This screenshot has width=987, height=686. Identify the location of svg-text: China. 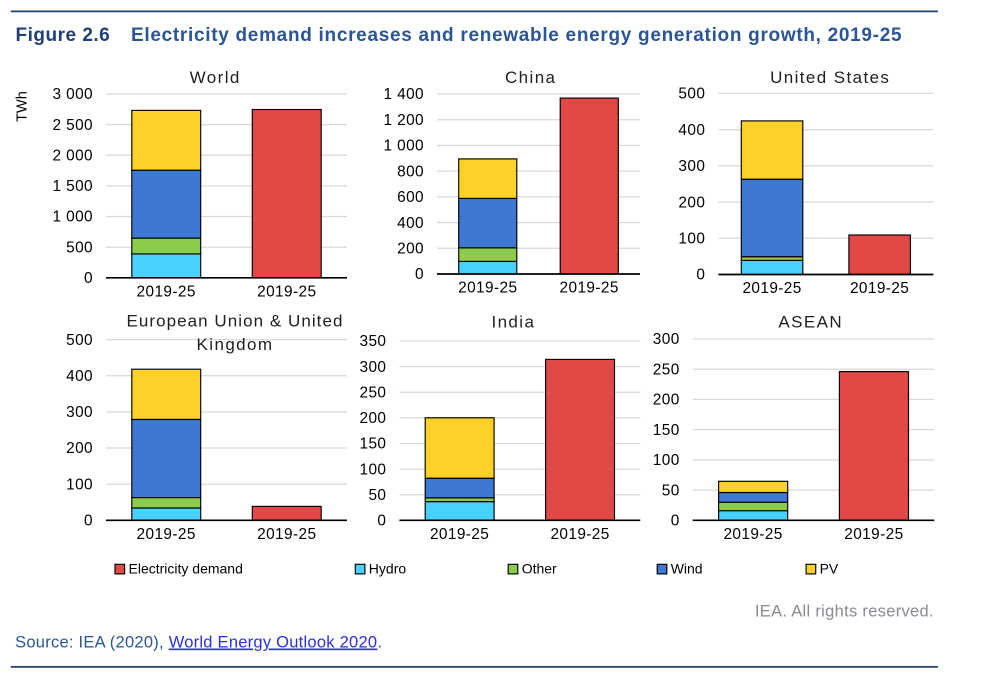
(530, 77).